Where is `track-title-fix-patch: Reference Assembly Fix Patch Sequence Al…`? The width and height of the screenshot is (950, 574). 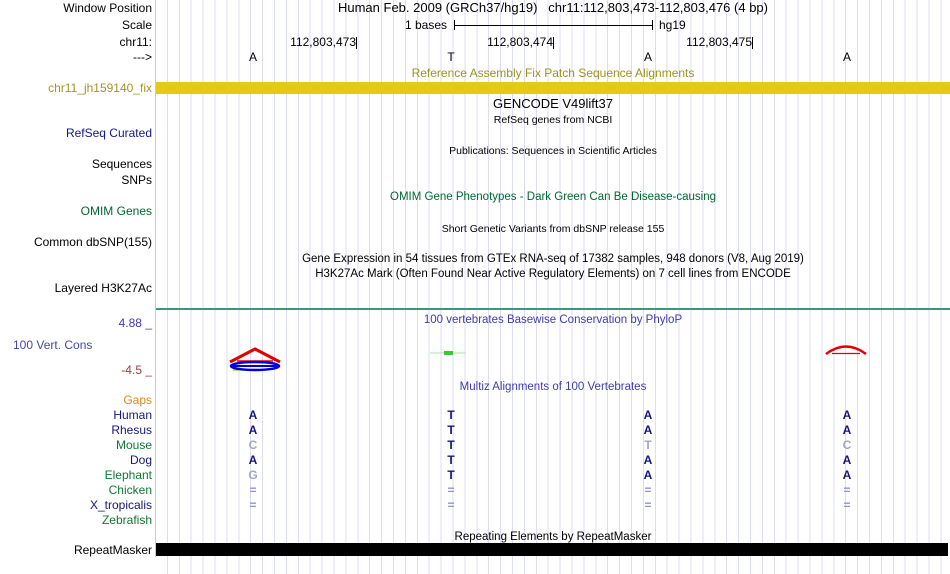
track-title-fix-patch: Reference Assembly Fix Patch Sequence Al… is located at coordinates (553, 73).